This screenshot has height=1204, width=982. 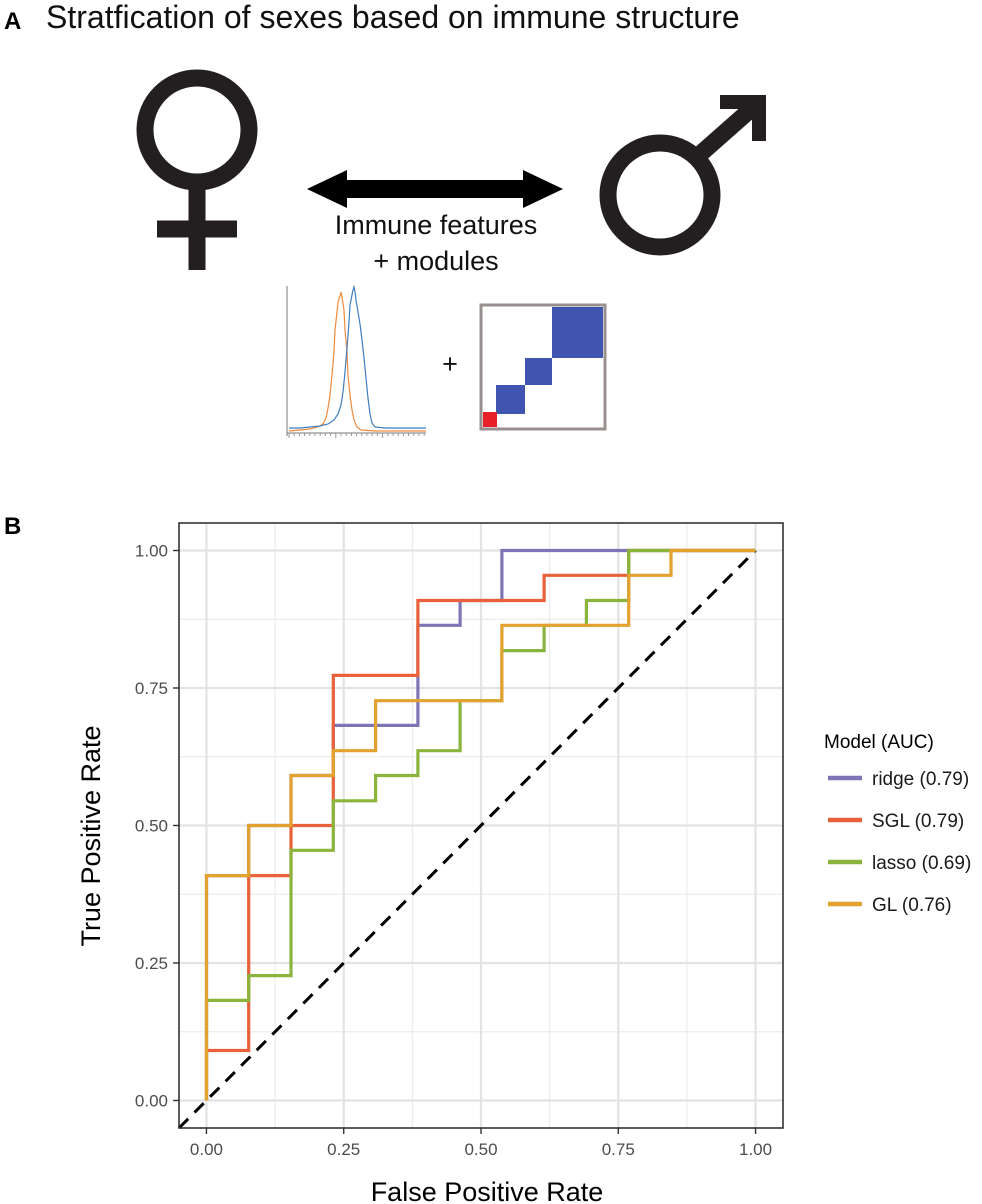 What do you see at coordinates (151, 551) in the screenshot?
I see `y-tick-label: 1.00` at bounding box center [151, 551].